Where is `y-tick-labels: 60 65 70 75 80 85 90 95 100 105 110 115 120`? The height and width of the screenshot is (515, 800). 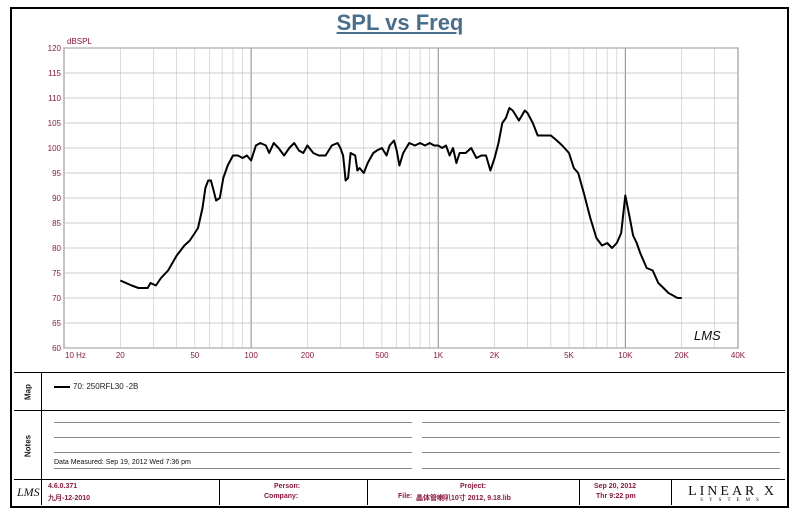 y-tick-labels: 60 65 70 75 80 85 90 95 100 105 110 115 120 is located at coordinates (55, 198).